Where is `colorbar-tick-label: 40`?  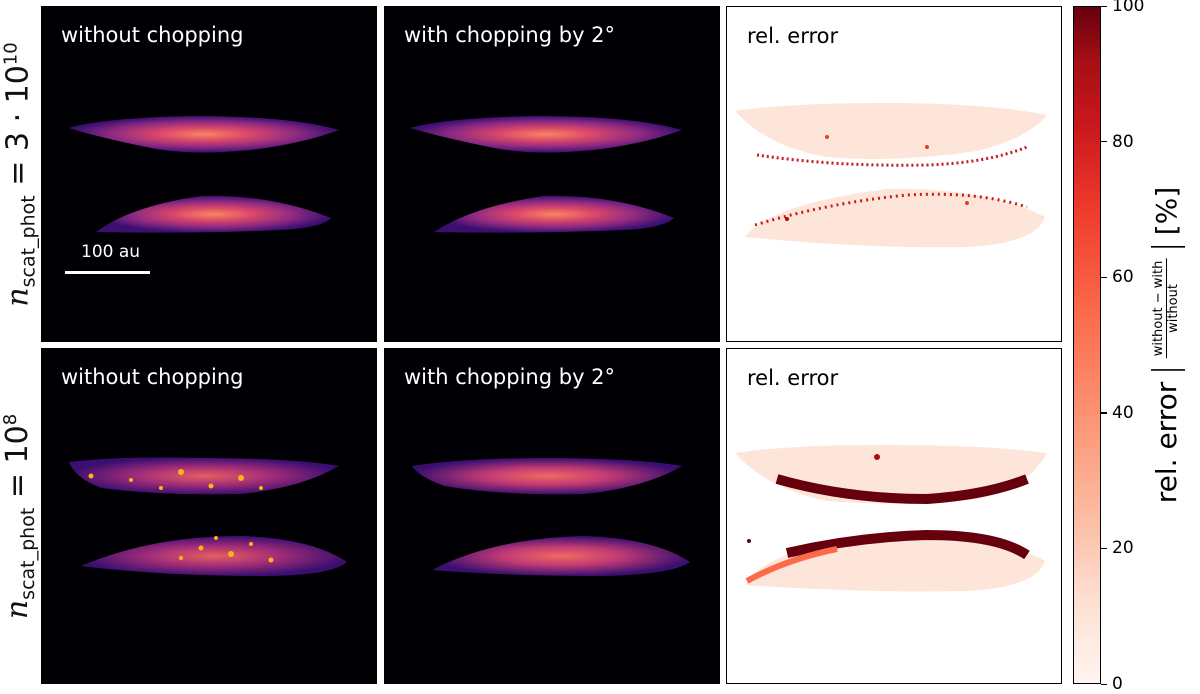 colorbar-tick-label: 40 is located at coordinates (1123, 412).